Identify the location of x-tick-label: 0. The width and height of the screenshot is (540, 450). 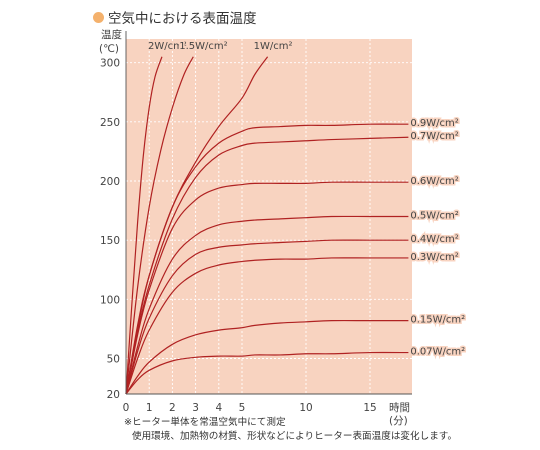
(126, 408).